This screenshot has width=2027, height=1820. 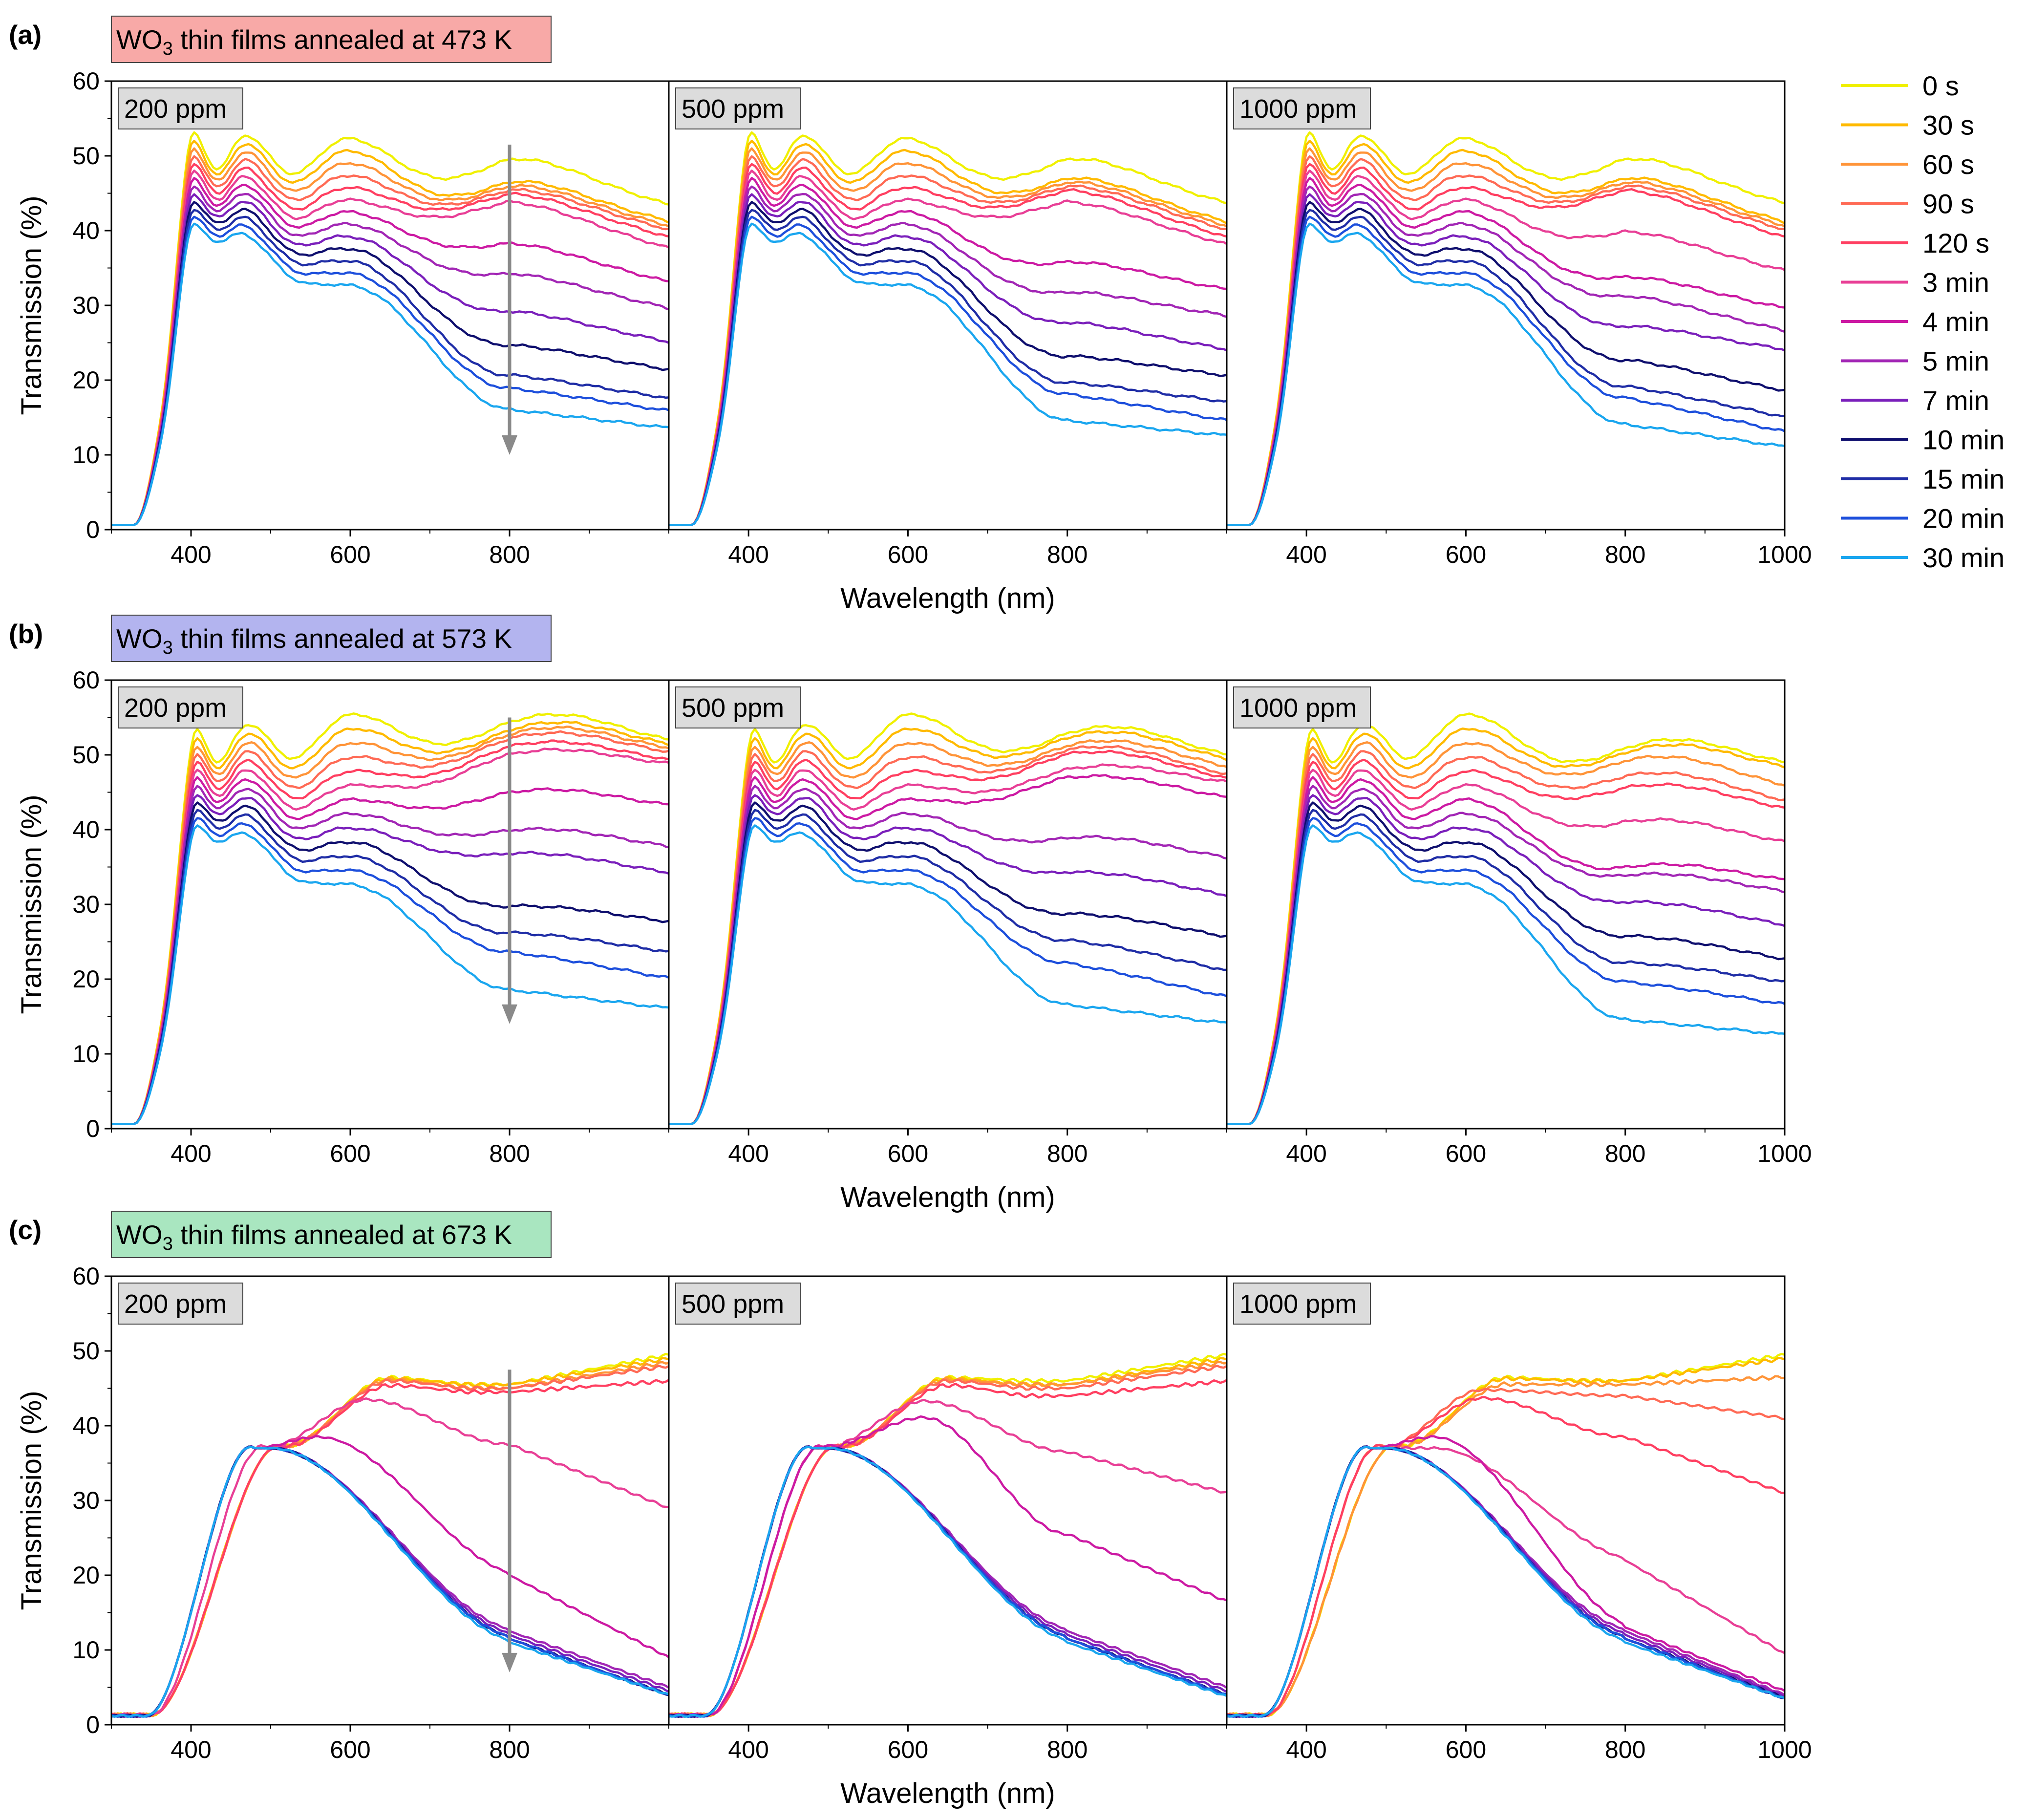 What do you see at coordinates (1784, 554) in the screenshot?
I see `x-tick-label: 1000` at bounding box center [1784, 554].